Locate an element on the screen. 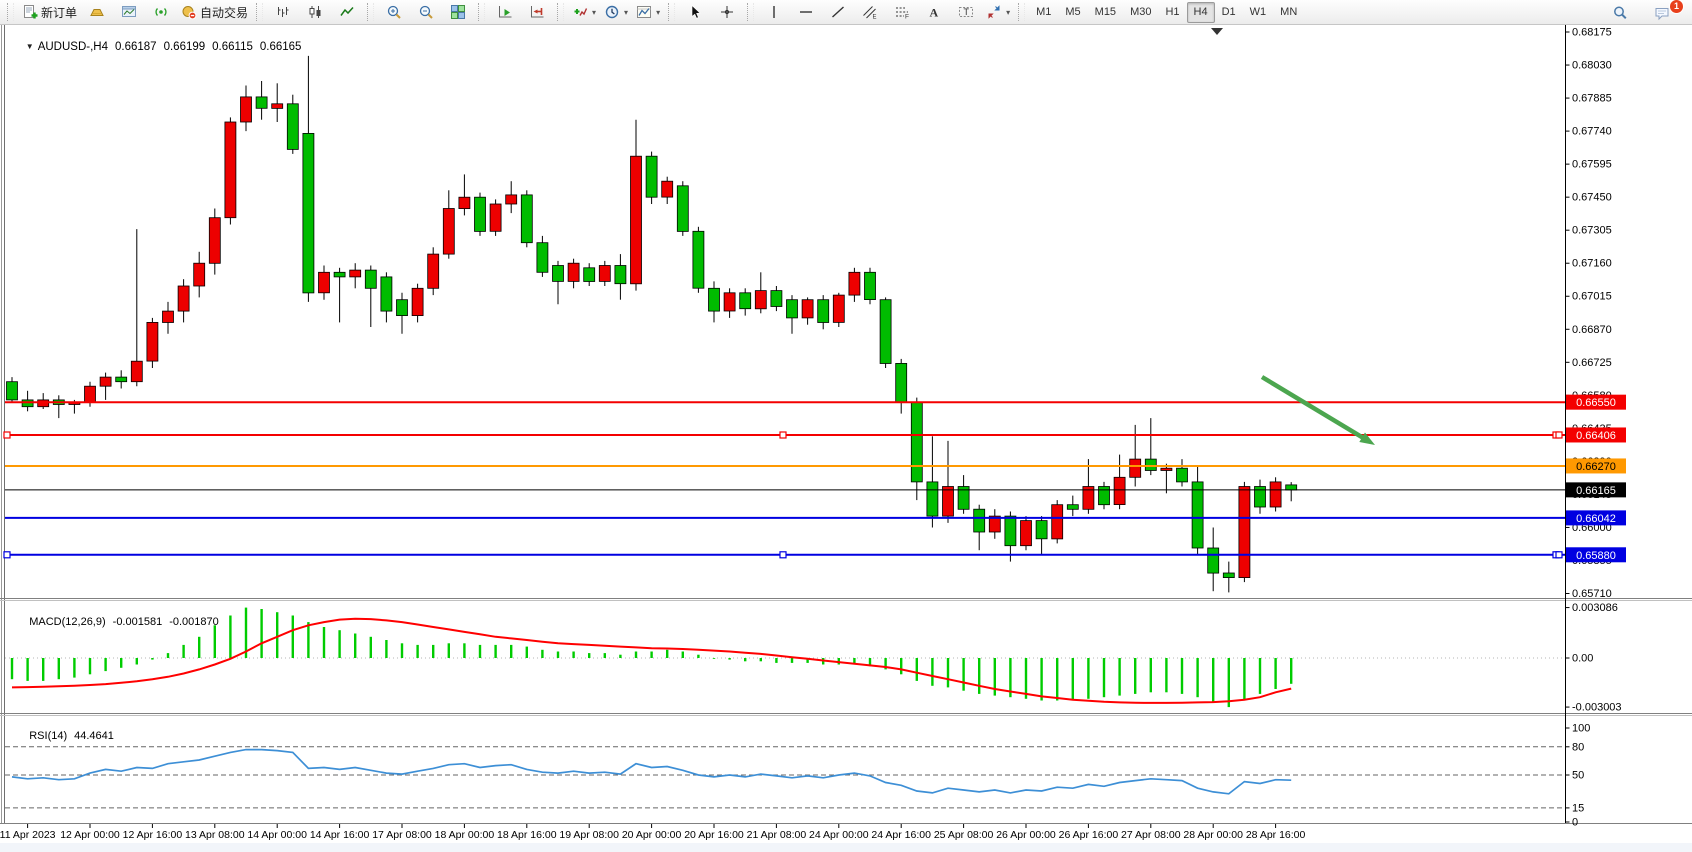 The width and height of the screenshot is (1692, 852). cursor-button is located at coordinates (695, 12).